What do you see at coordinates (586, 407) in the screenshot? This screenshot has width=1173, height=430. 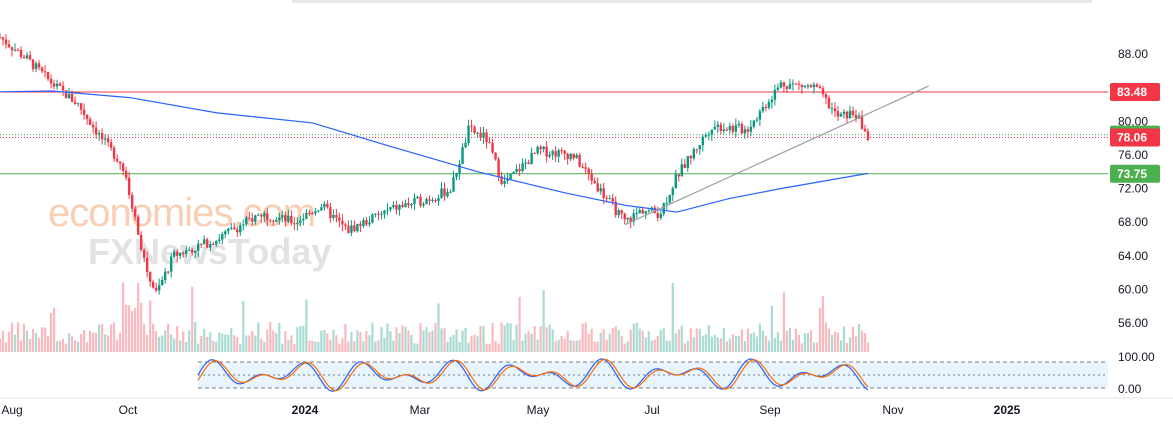 I see `time-axis: Aug Oct 2024 Mar May Jul Sep Nov 2025` at bounding box center [586, 407].